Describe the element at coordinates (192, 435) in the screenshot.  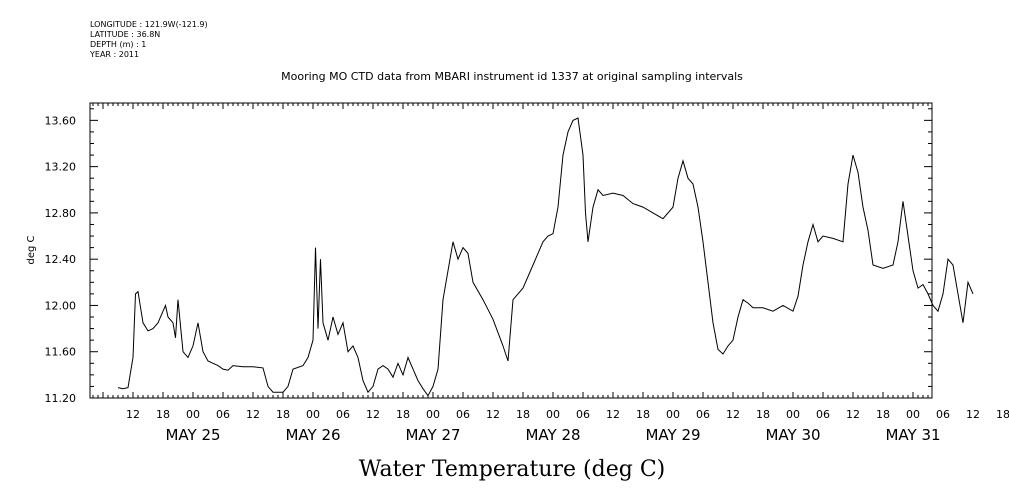
I see `day-label: MAY 25` at that location.